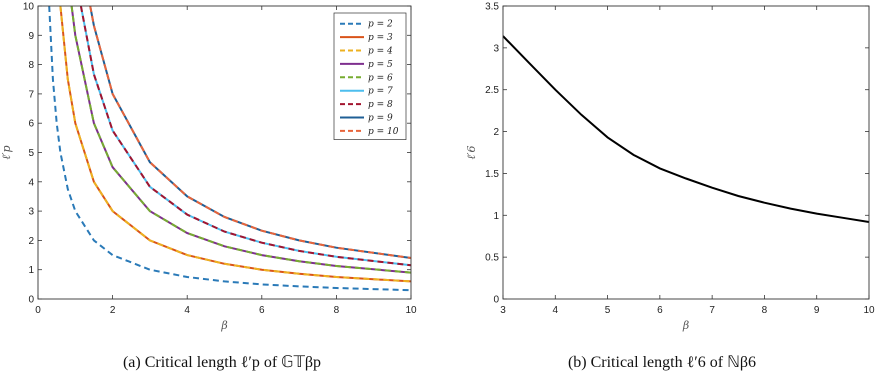 This screenshot has height=380, width=876. Describe the element at coordinates (608, 310) in the screenshot. I see `x-tick-label: 5` at that location.